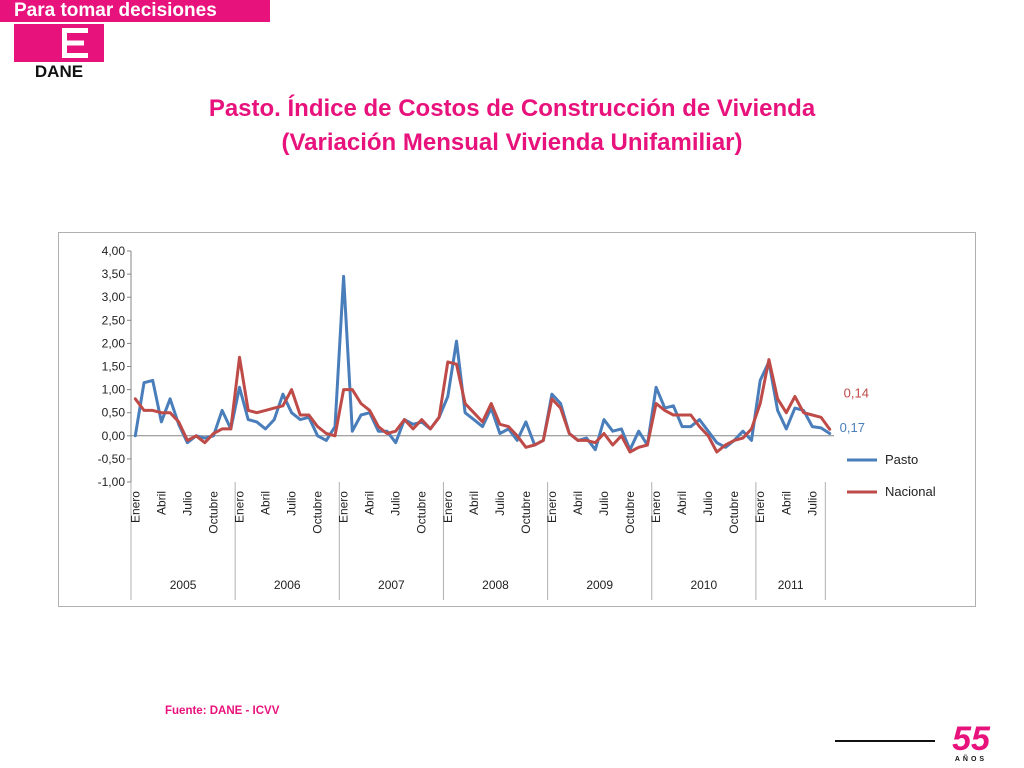 The image size is (1024, 768). I want to click on y-tick-label: 1,00, so click(114, 390).